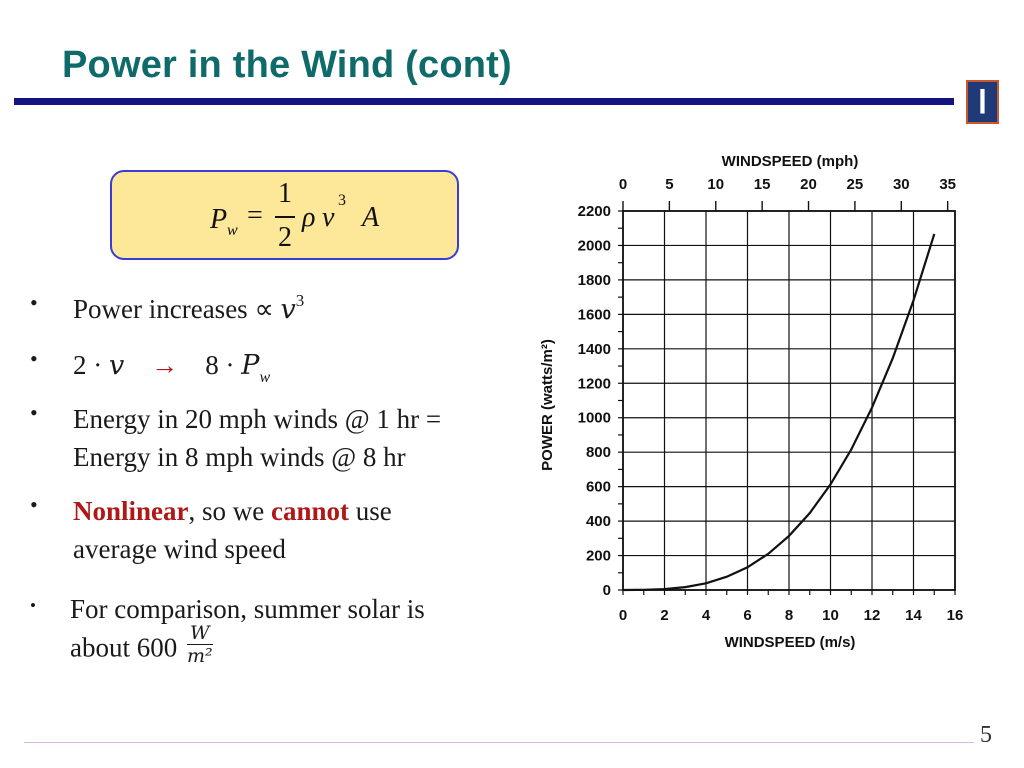  Describe the element at coordinates (598, 556) in the screenshot. I see `y-tick-label: 200` at that location.